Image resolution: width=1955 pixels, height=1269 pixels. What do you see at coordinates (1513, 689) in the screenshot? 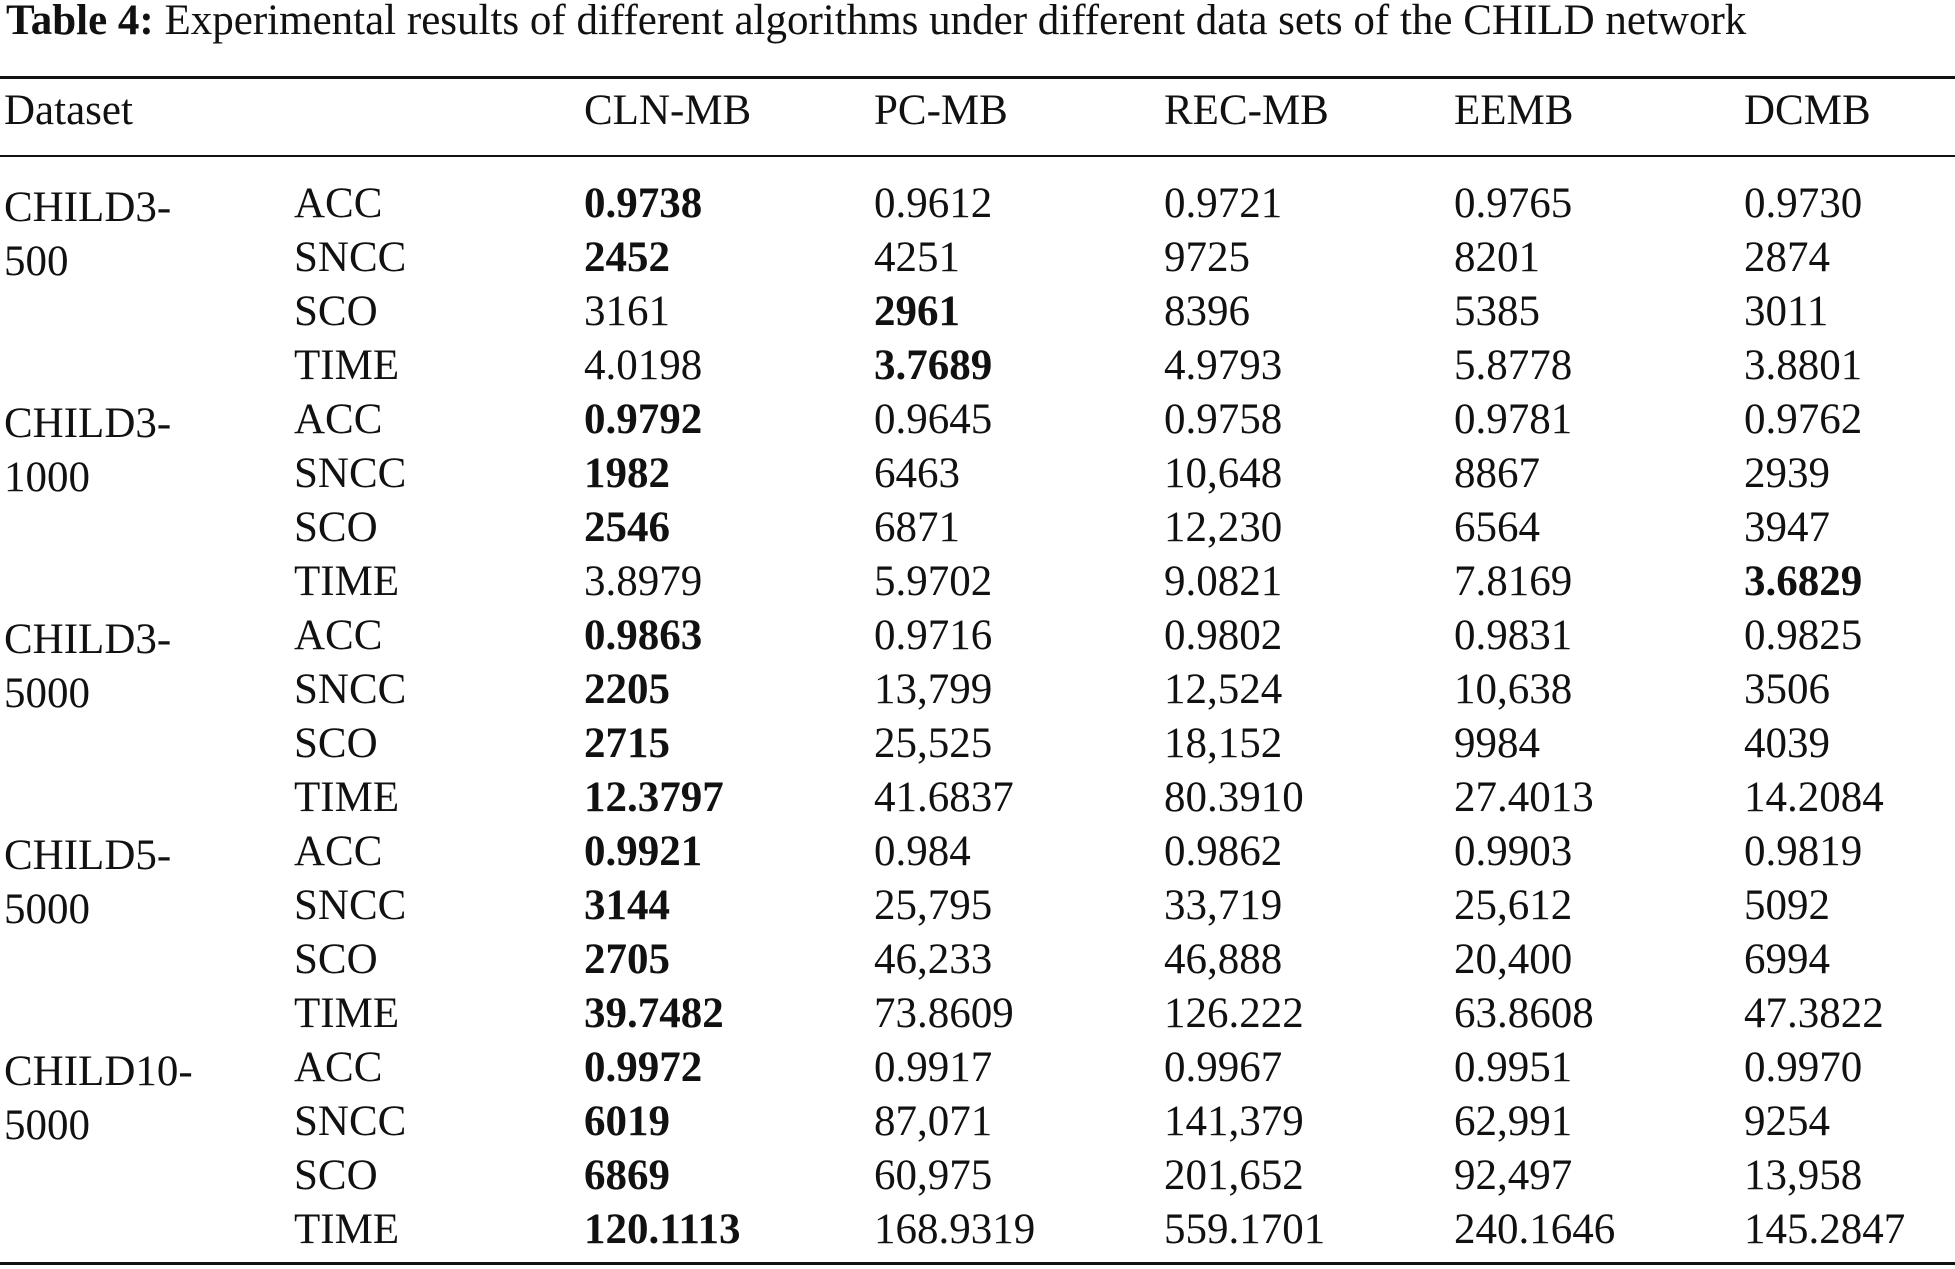
I see `value-cell-eemb: 10,638` at bounding box center [1513, 689].